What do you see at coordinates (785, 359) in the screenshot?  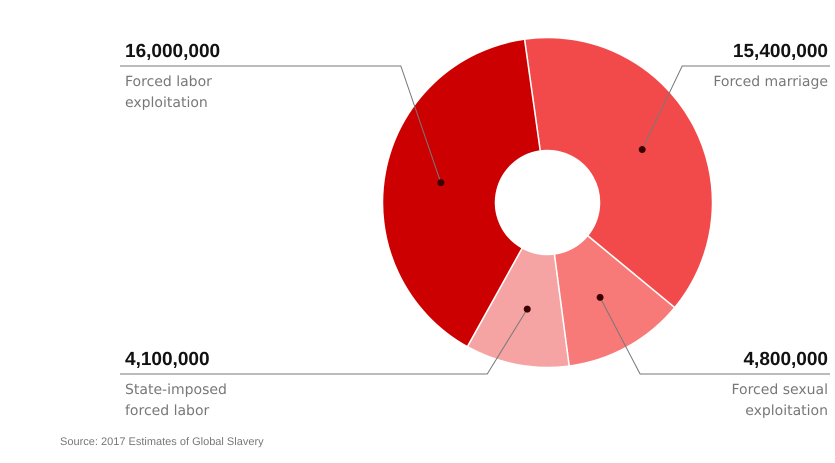 I see `data-label: 4,800,000` at bounding box center [785, 359].